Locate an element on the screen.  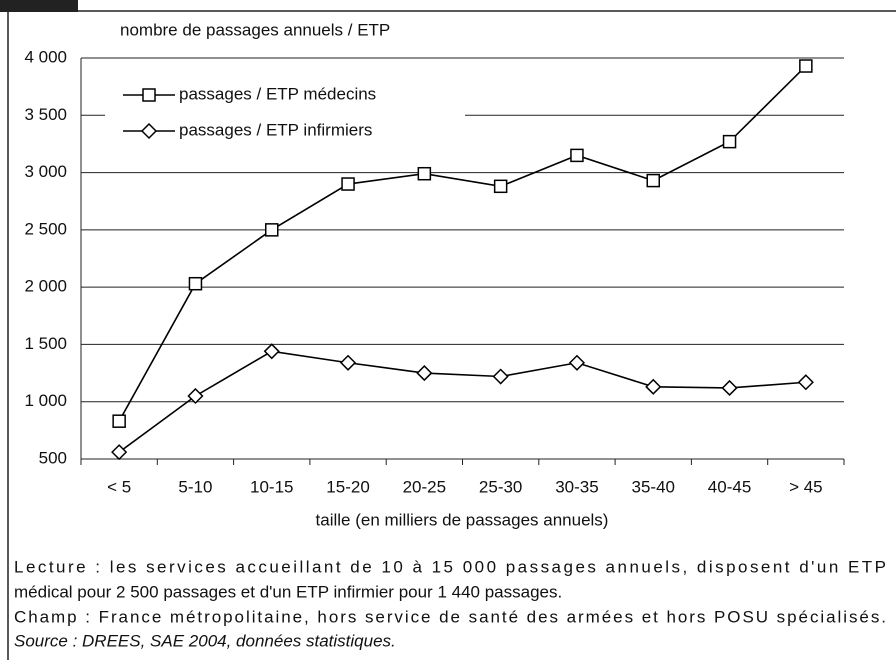
x-tick-label: 40-45 is located at coordinates (729, 486).